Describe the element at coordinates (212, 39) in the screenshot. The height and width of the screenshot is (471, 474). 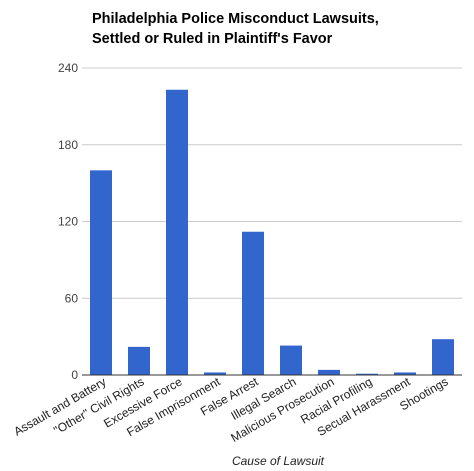
I see `chart-title-line-2: Settled or Ruled in Plaintiff's Favor` at that location.